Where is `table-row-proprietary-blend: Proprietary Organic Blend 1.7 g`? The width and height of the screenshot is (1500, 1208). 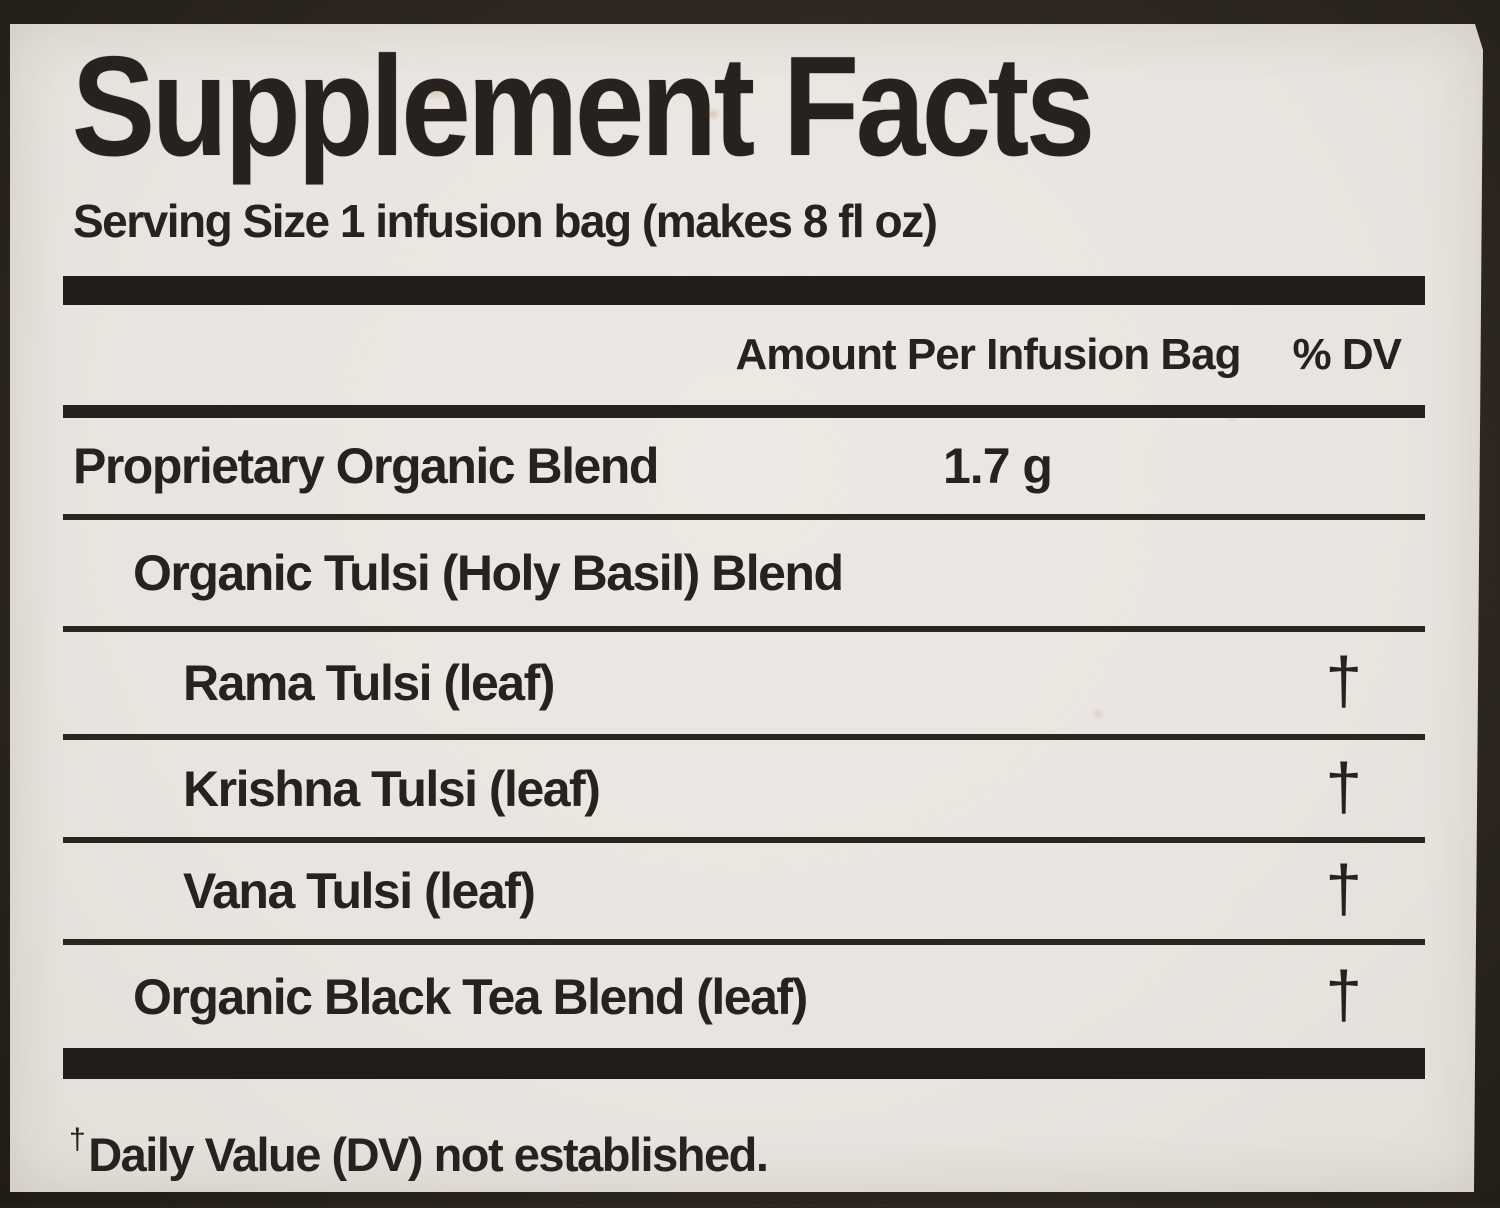
table-row-proprietary-blend: Proprietary Organic Blend 1.7 g is located at coordinates (744, 466).